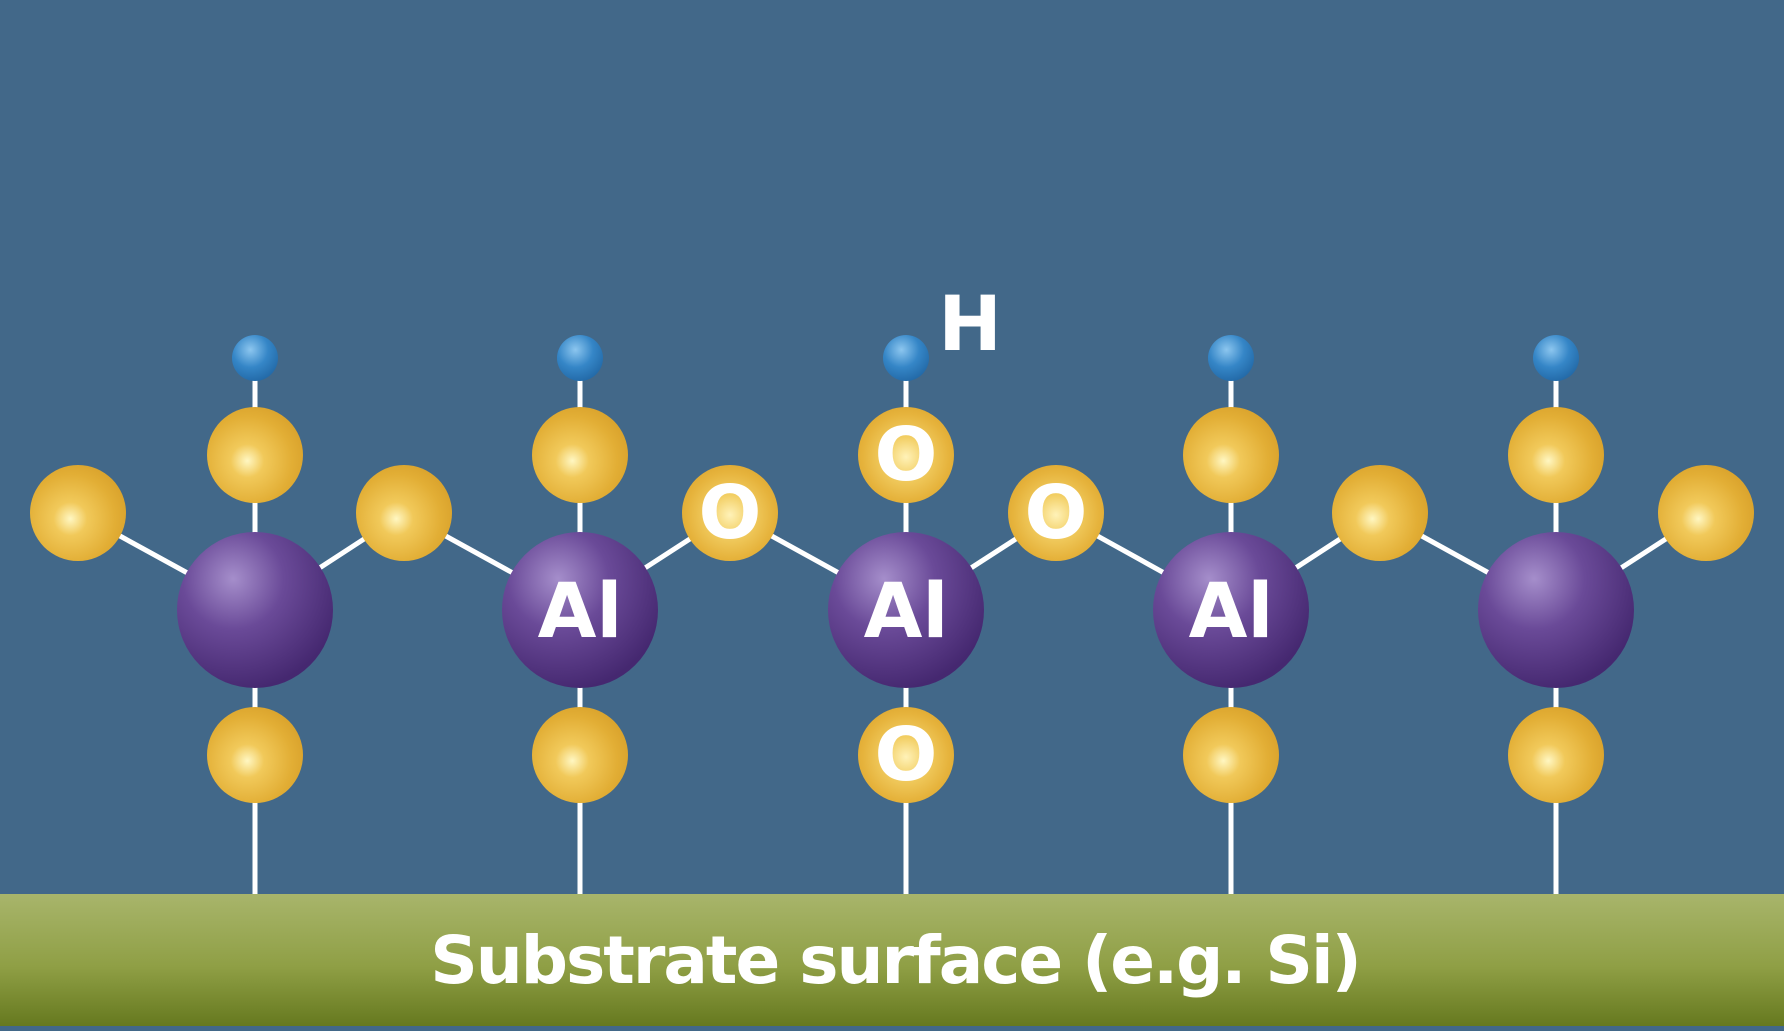  I want to click on hydrogen-atoms, so click(905, 358).